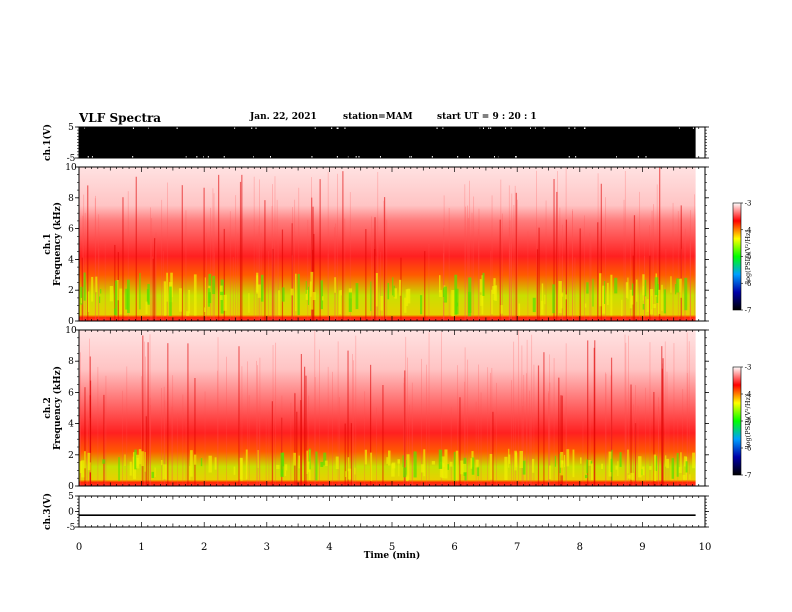 The image size is (792, 612). What do you see at coordinates (71, 168) in the screenshot?
I see `y-tick-label: 10` at bounding box center [71, 168].